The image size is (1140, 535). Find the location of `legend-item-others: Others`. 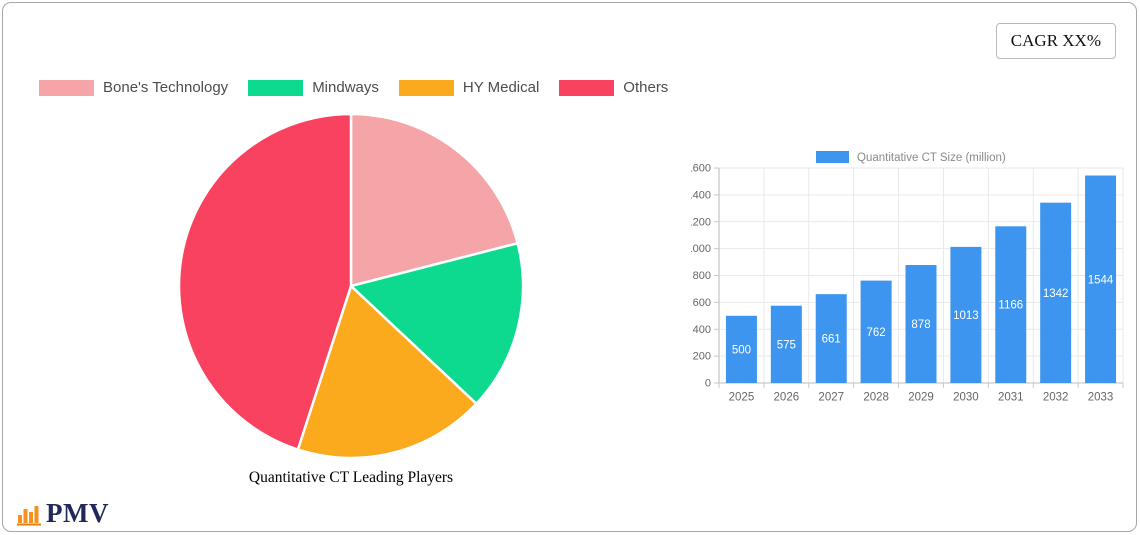

legend-item-others: Others is located at coordinates (613, 87).